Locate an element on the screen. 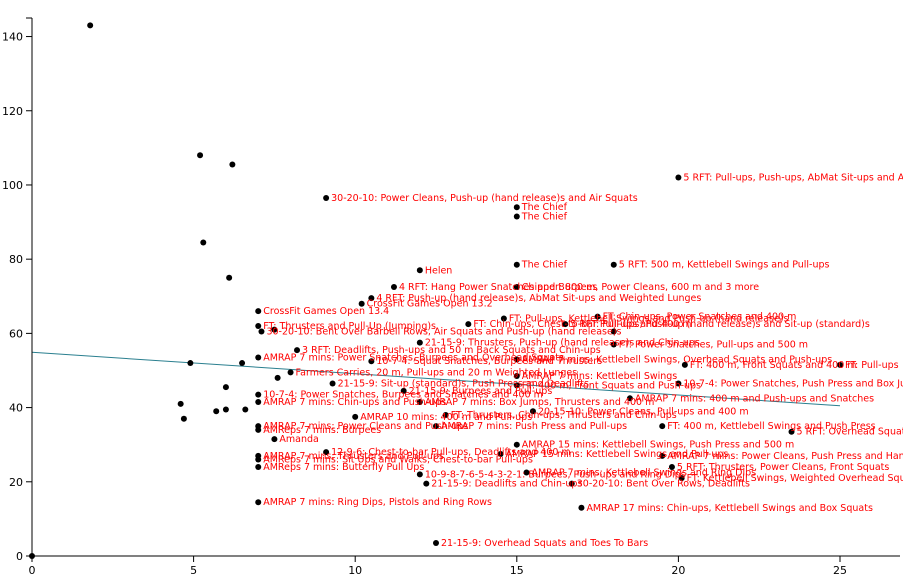 This screenshot has height=580, width=903. x-tick-label: 10 is located at coordinates (355, 570).